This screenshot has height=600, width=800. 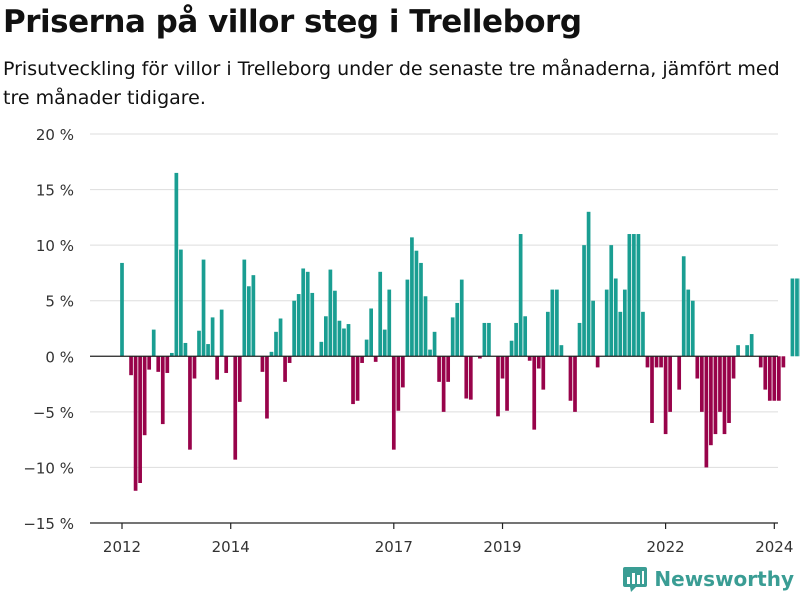 I want to click on x-tick-label: 2012, so click(x=122, y=547).